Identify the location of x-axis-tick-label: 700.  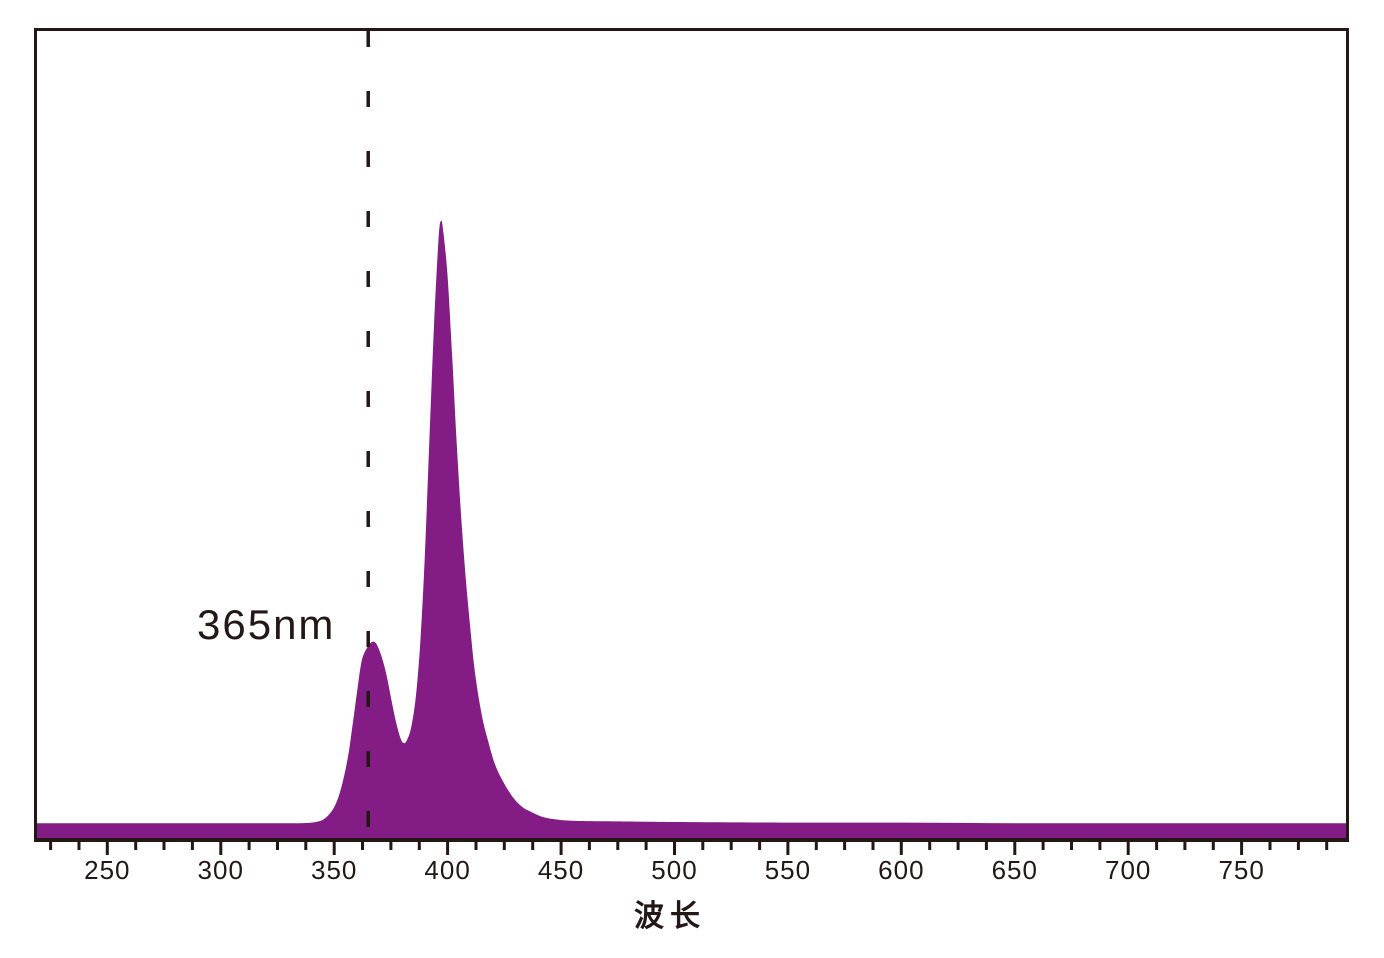
(1128, 870).